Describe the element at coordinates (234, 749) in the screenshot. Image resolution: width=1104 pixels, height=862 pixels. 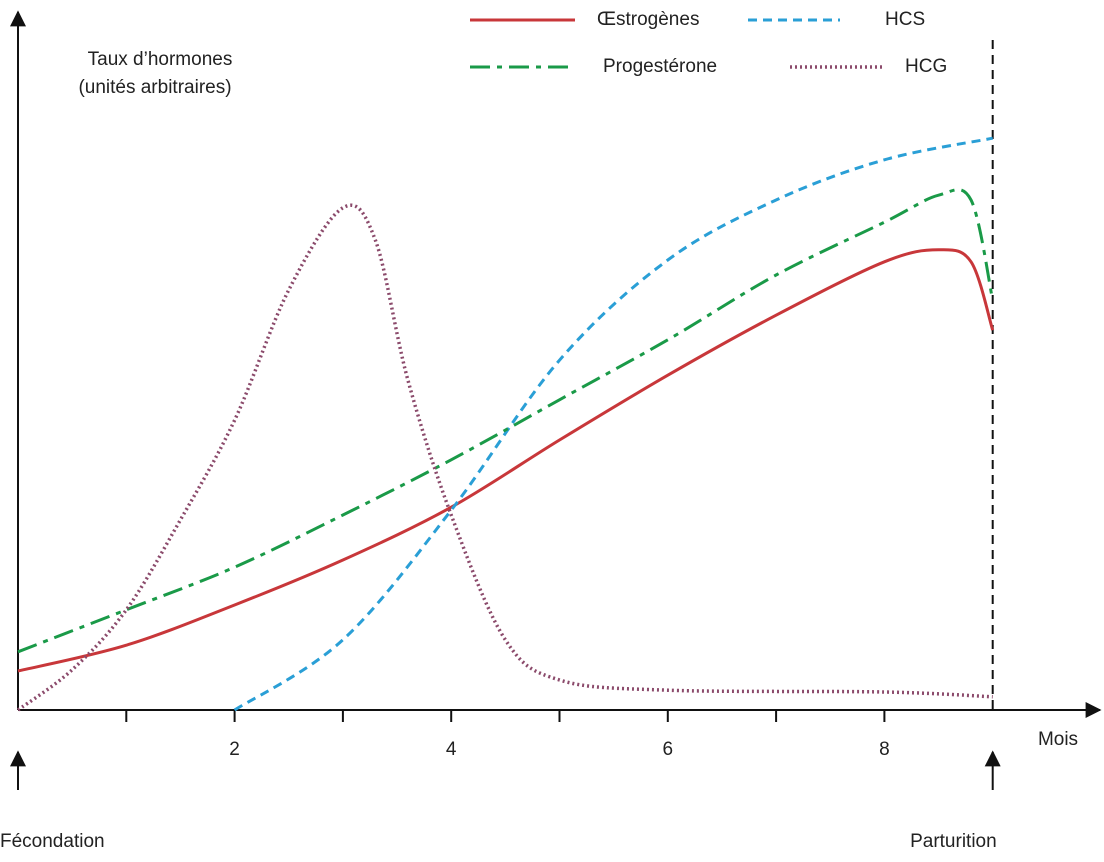
I see `x-tick-label: 2` at that location.